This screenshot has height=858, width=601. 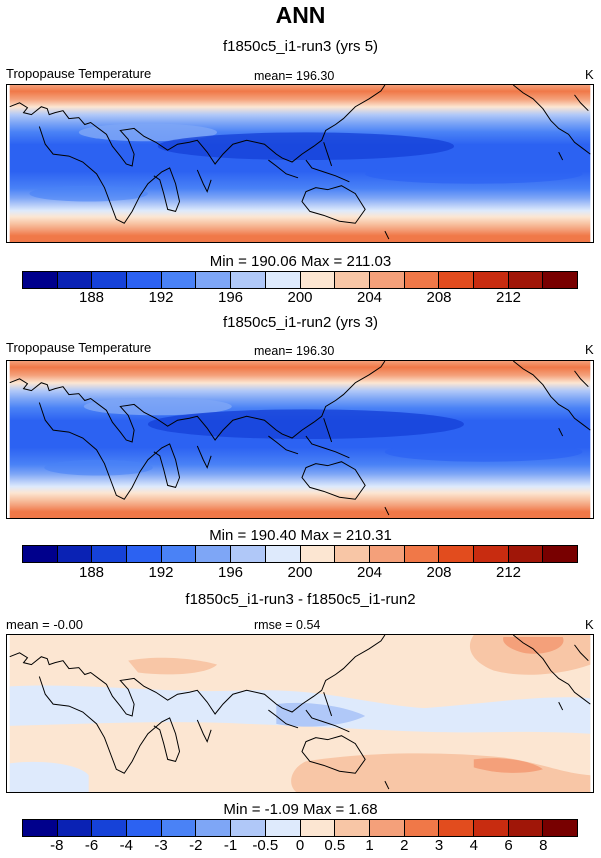 I want to click on panel-3-units: K, so click(x=589, y=624).